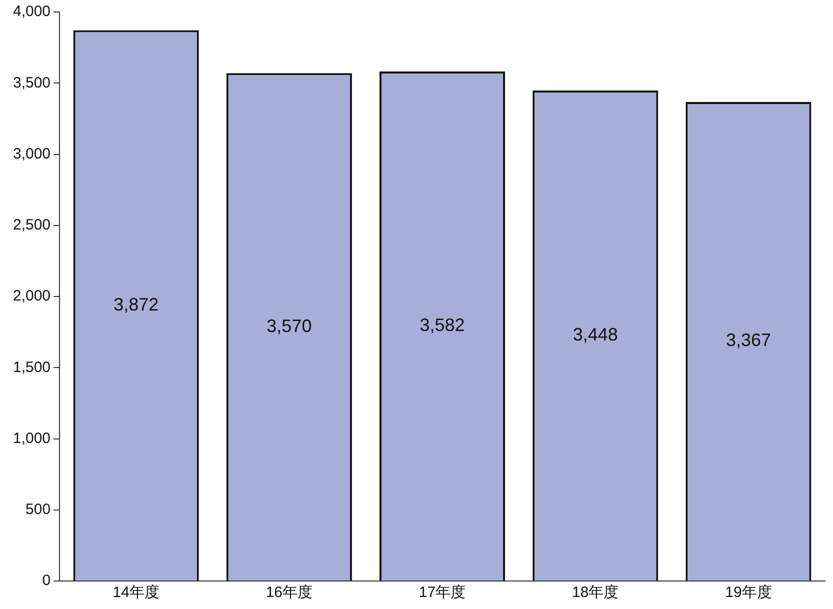 The height and width of the screenshot is (609, 833). I want to click on y-tick-label: 4,000, so click(31, 11).